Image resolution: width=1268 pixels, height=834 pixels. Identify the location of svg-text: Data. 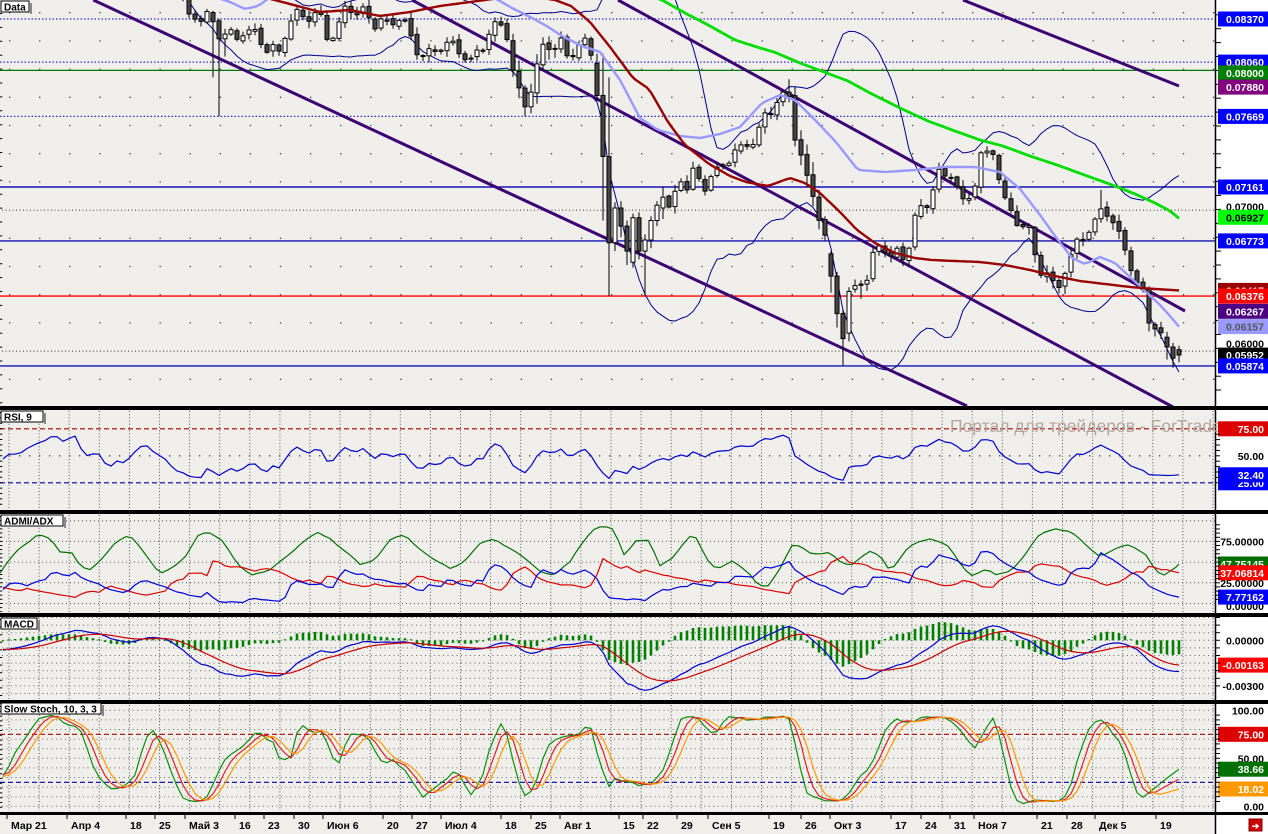
(15, 8).